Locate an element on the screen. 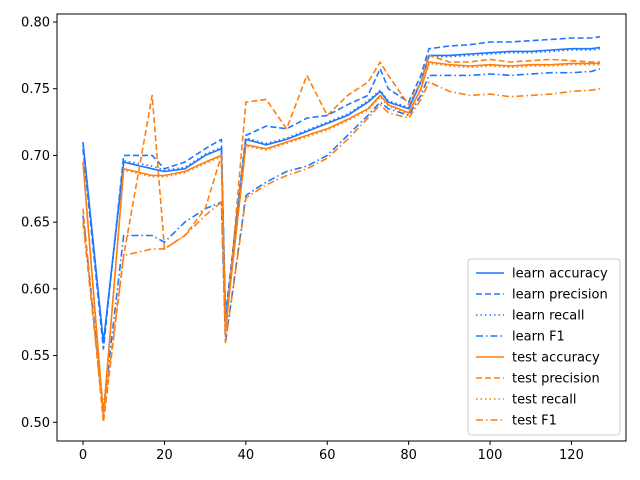 This screenshot has height=480, width=640. legend-label: test precision is located at coordinates (556, 379).